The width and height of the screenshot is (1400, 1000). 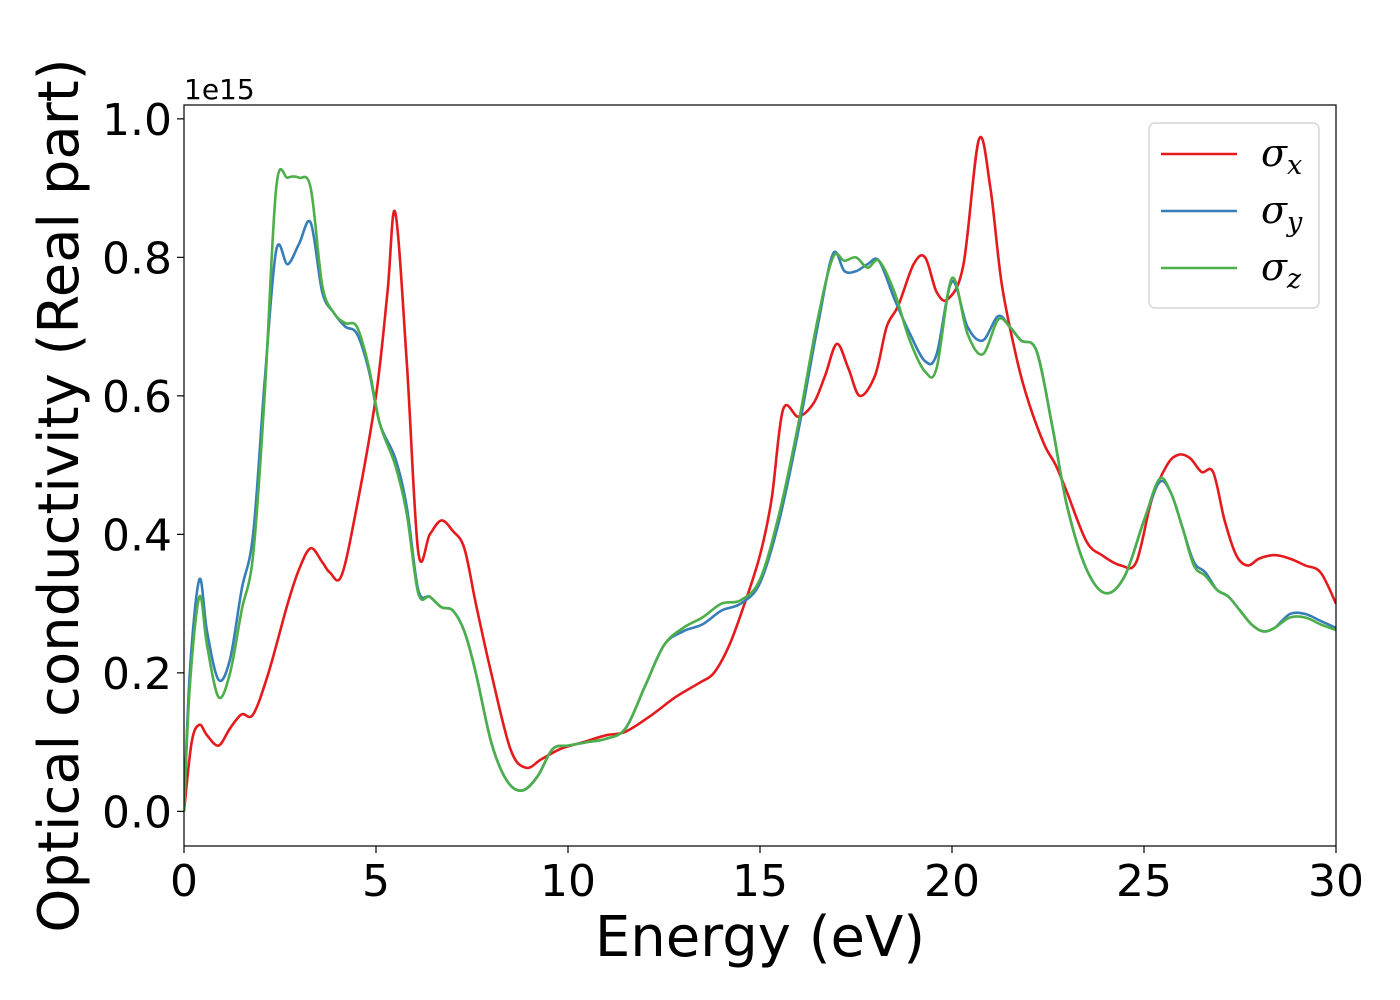 What do you see at coordinates (1281, 156) in the screenshot?
I see `legend-label-x: σx` at bounding box center [1281, 156].